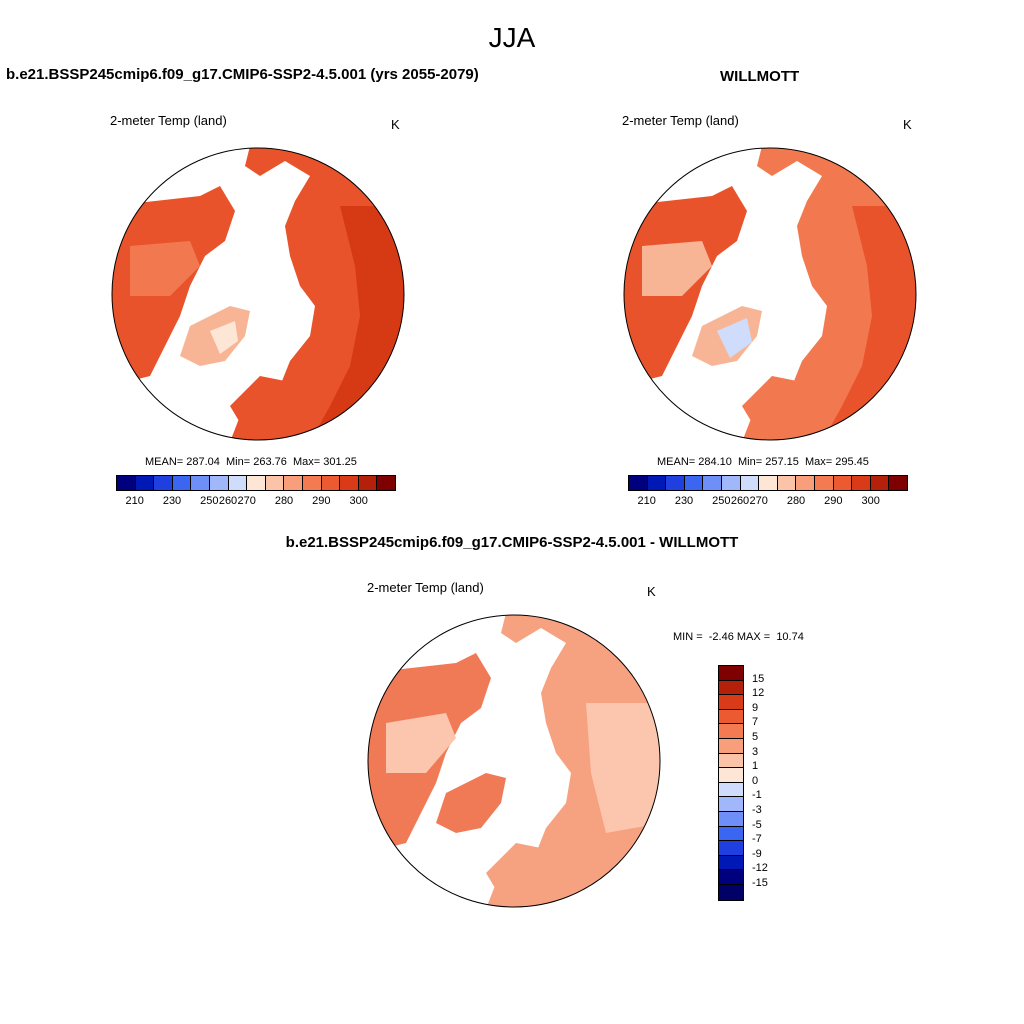 Image resolution: width=1024 pixels, height=1024 pixels. I want to click on right-colorbar-tick-label: 270, so click(758, 501).